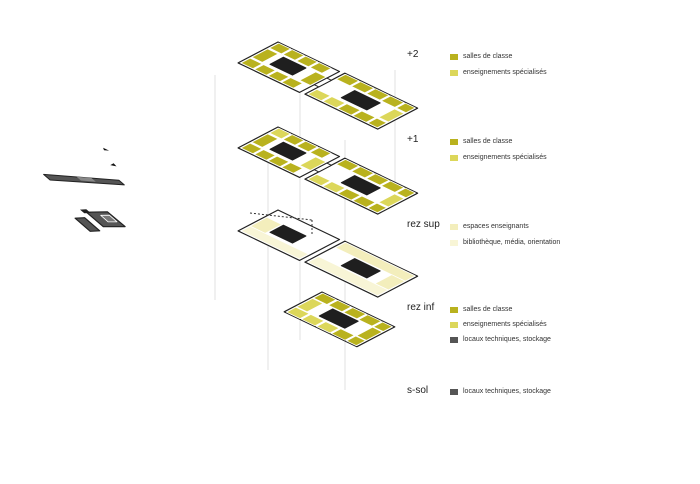 Image resolution: width=700 pixels, height=484 pixels. What do you see at coordinates (86, 179) in the screenshot?
I see `technical-storage-room` at bounding box center [86, 179].